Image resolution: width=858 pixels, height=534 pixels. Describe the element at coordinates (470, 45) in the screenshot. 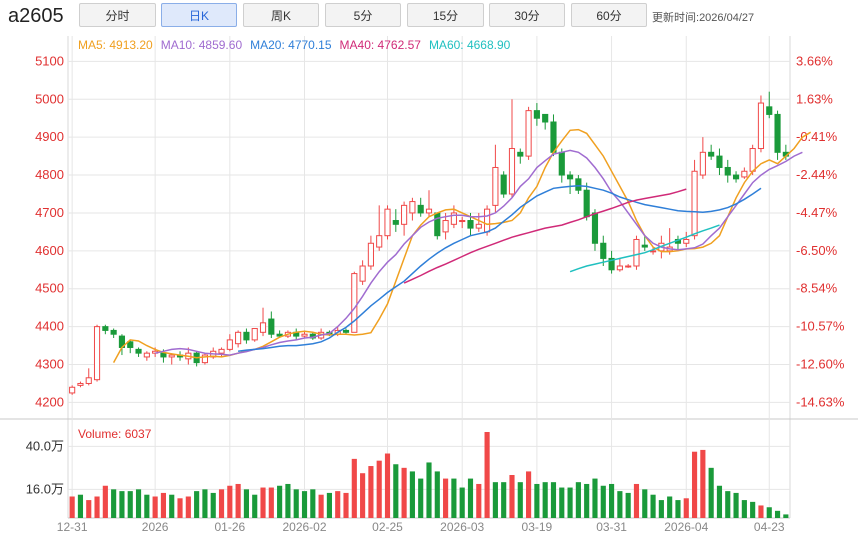

I see `legend-item: MA60: 4668.90` at that location.